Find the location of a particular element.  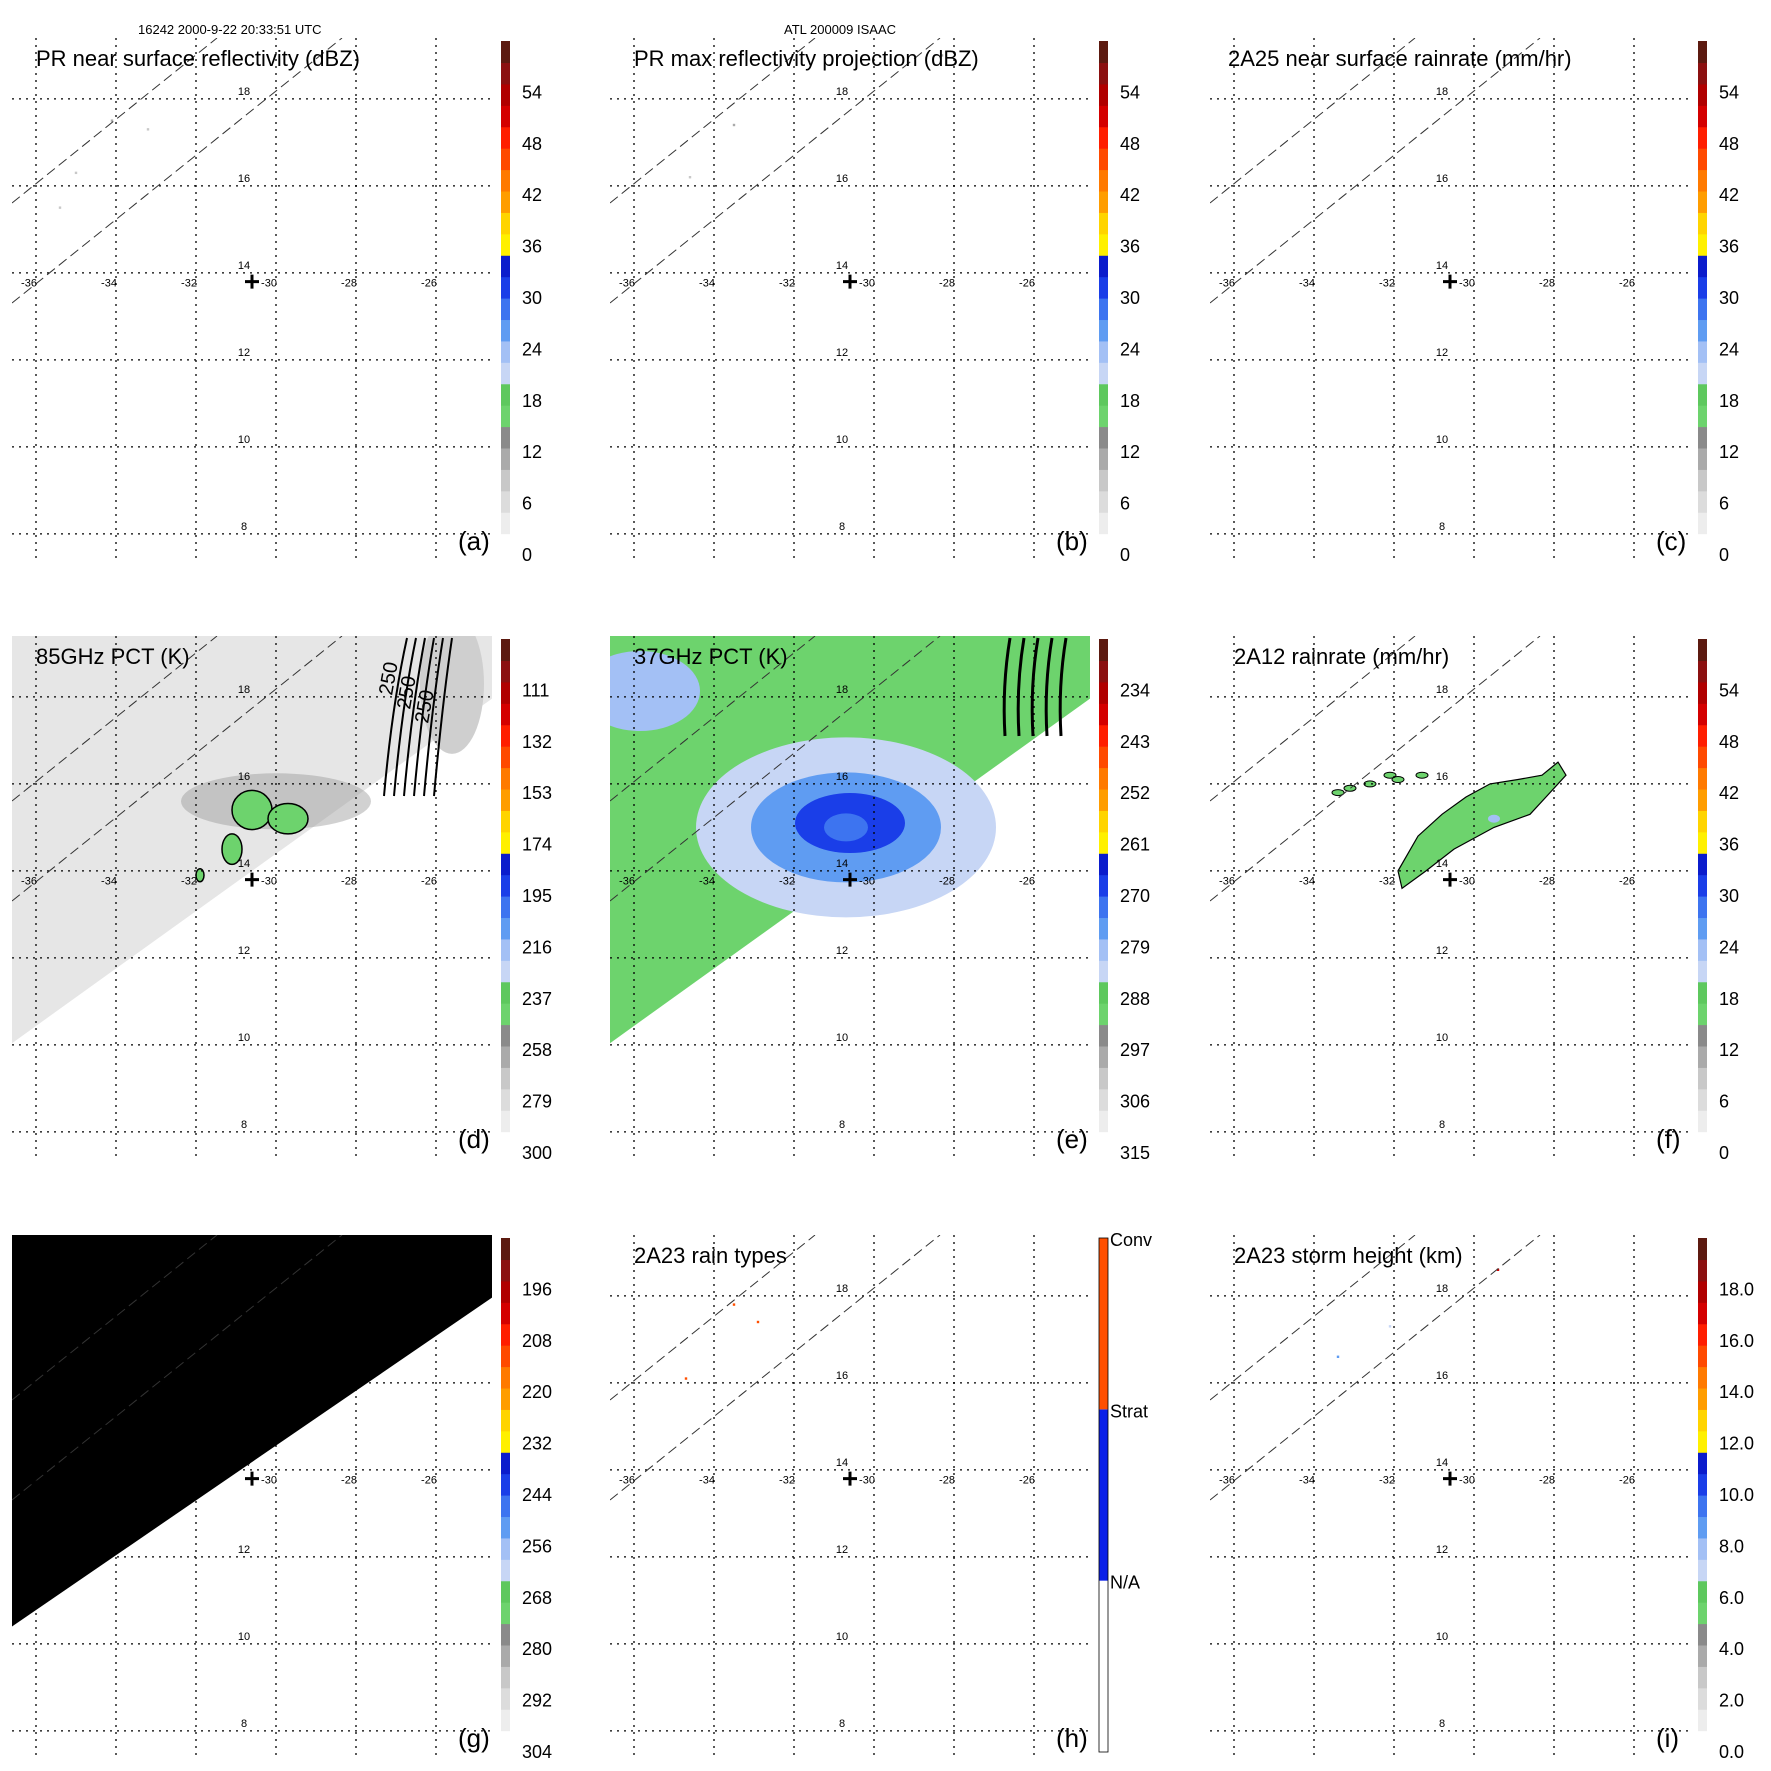

colorbar-label-6: 36 is located at coordinates (532, 247).